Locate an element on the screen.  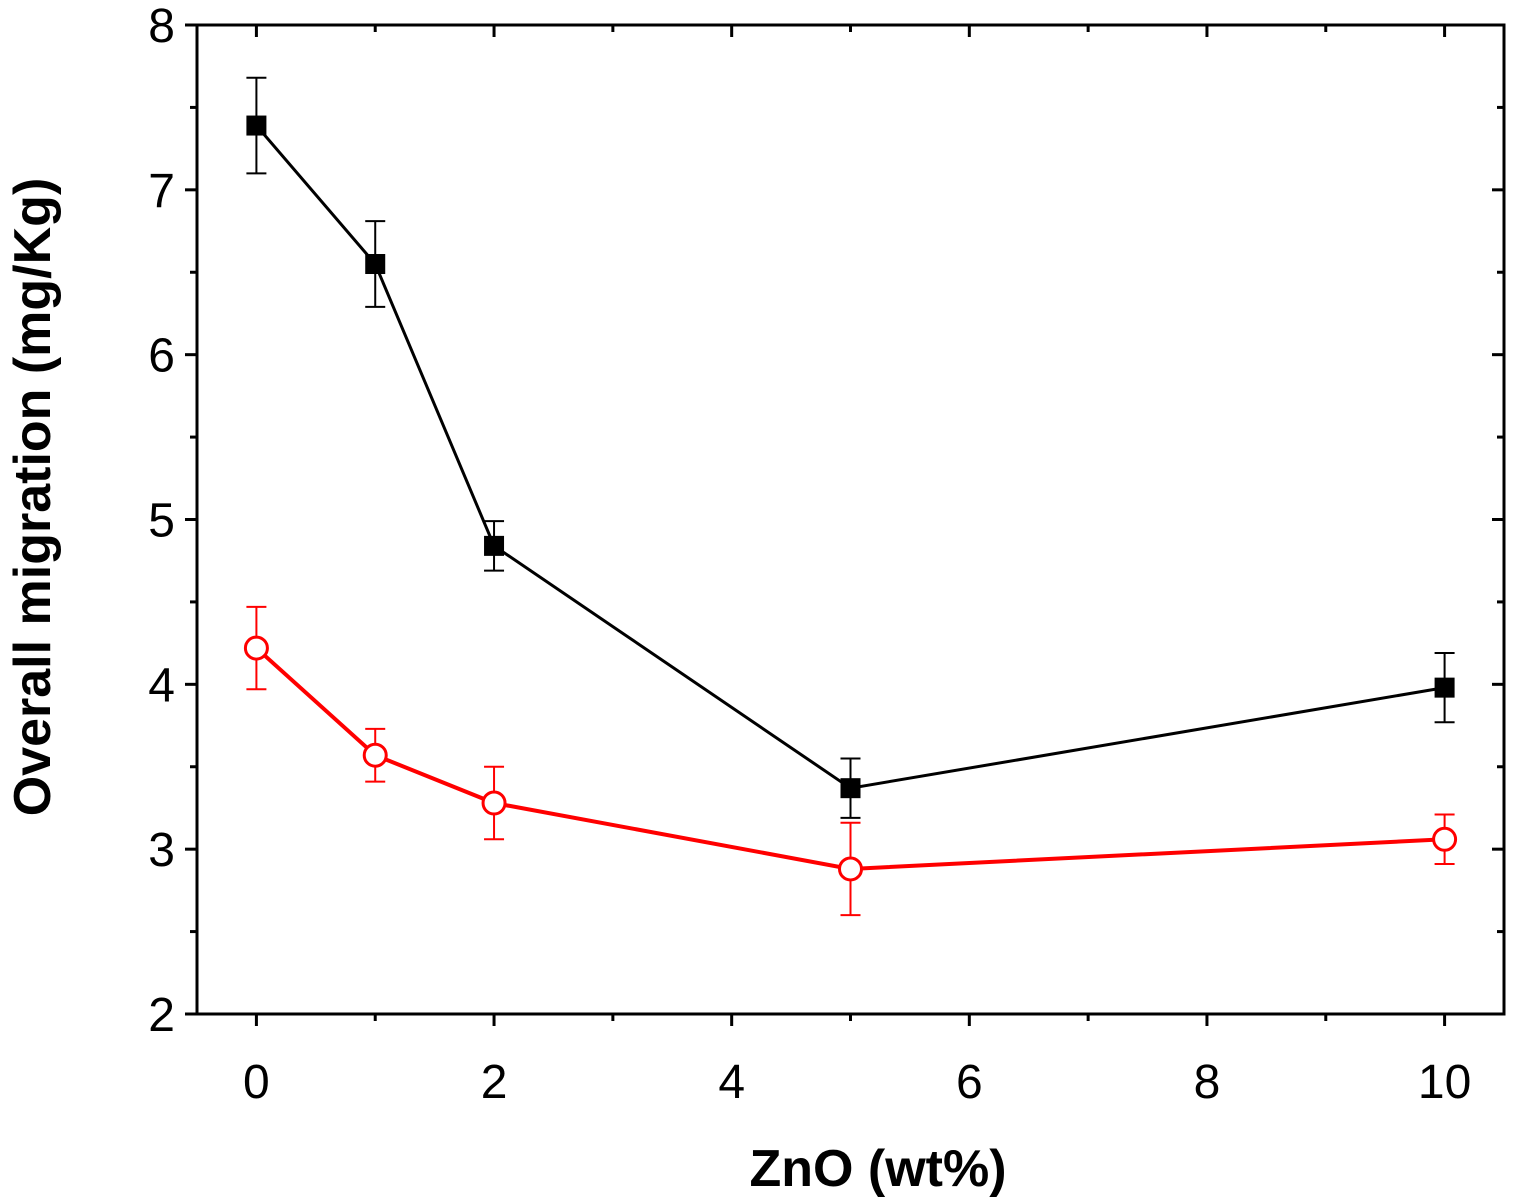
y-tick-label: 6 is located at coordinates (161, 356).